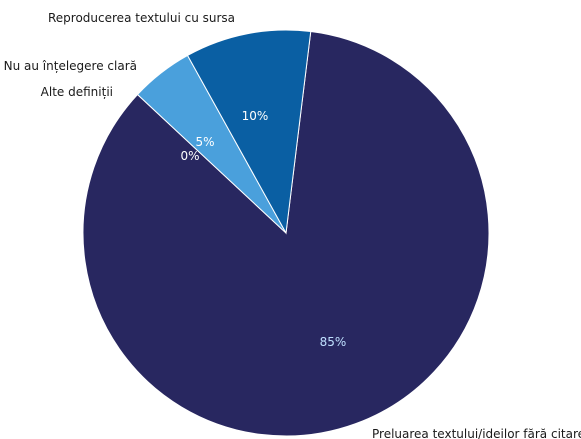 Image resolution: width=581 pixels, height=439 pixels. Describe the element at coordinates (204, 142) in the screenshot. I see `pct-label-nu-au-intelegere-clara: 5%` at that location.